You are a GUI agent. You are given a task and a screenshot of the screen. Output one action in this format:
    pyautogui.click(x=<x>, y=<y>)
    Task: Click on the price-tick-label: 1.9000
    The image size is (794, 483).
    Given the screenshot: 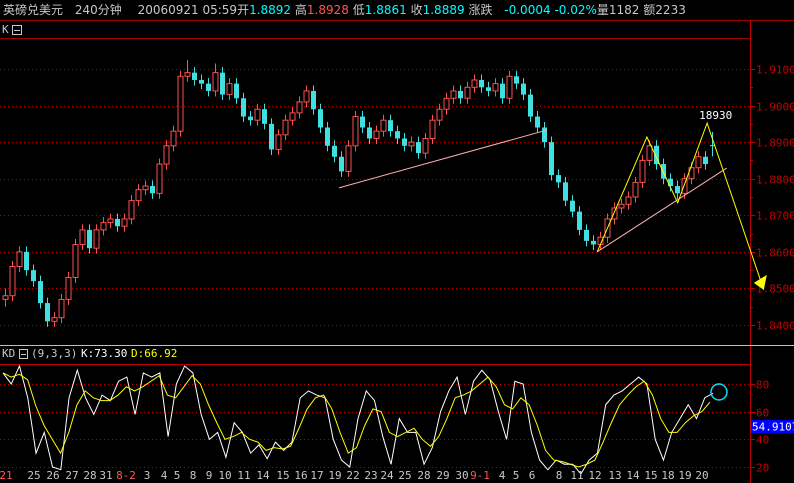 What is the action you would take?
    pyautogui.click(x=775, y=107)
    